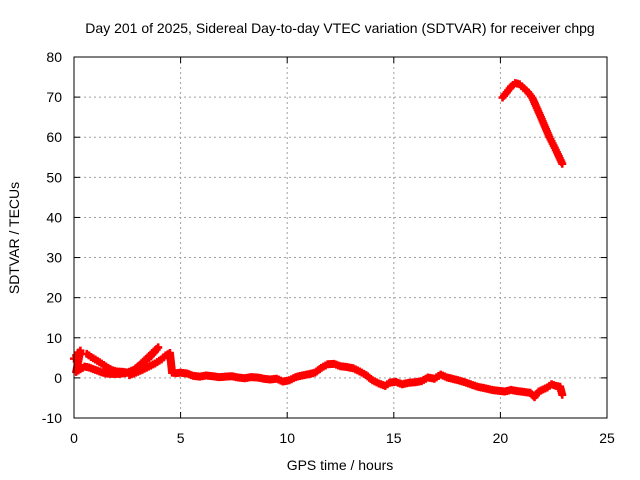  What do you see at coordinates (54, 298) in the screenshot?
I see `y-tick-label: 20` at bounding box center [54, 298].